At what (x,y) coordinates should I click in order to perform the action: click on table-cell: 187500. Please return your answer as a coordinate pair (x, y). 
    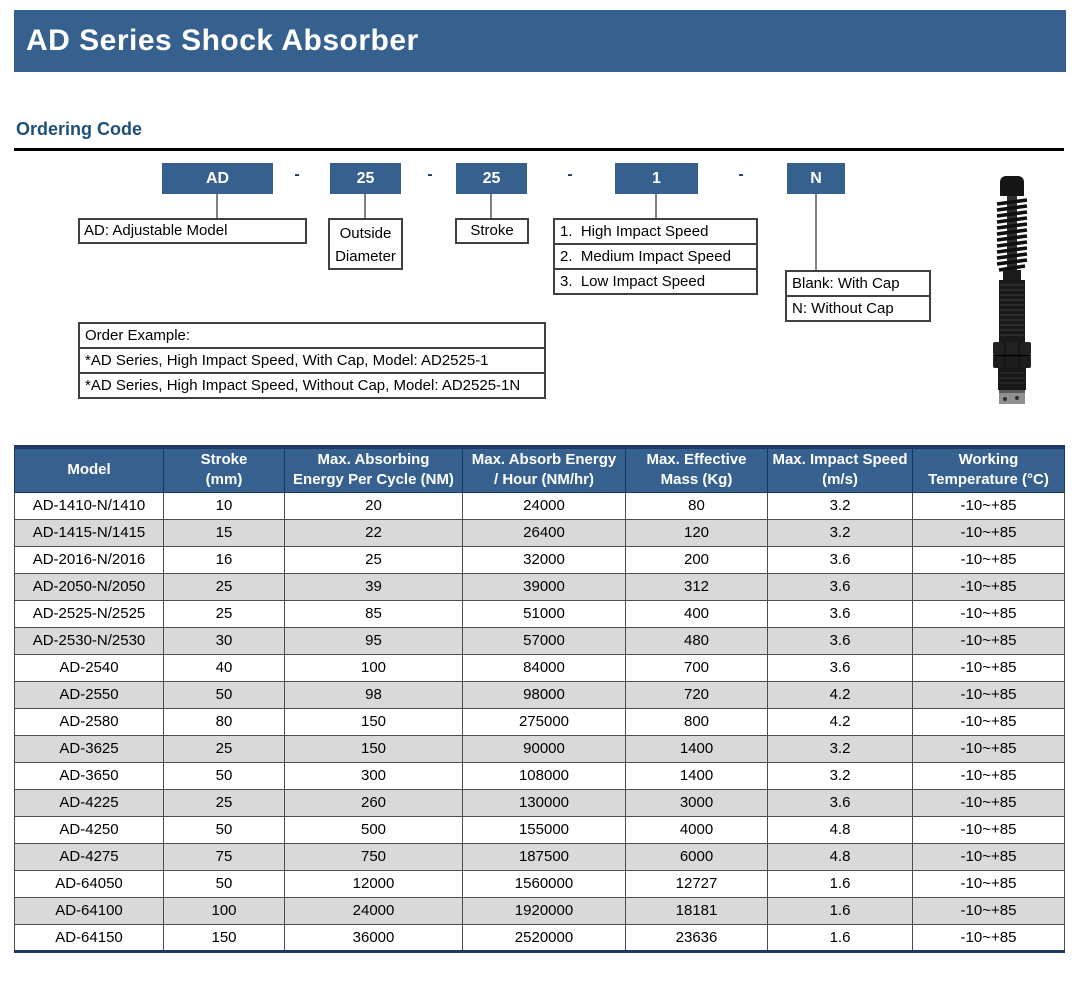
    Looking at the image, I should click on (544, 856).